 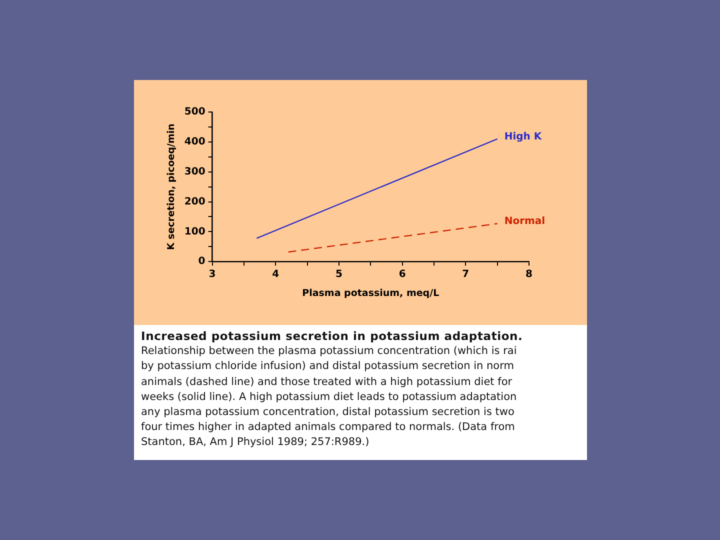 What do you see at coordinates (212, 274) in the screenshot?
I see `x-tick-label: 3` at bounding box center [212, 274].